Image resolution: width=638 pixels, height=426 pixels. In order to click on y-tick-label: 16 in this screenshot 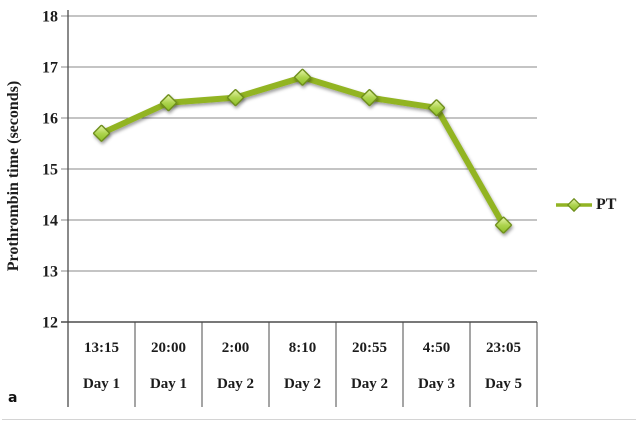, I will do `click(50, 119)`.